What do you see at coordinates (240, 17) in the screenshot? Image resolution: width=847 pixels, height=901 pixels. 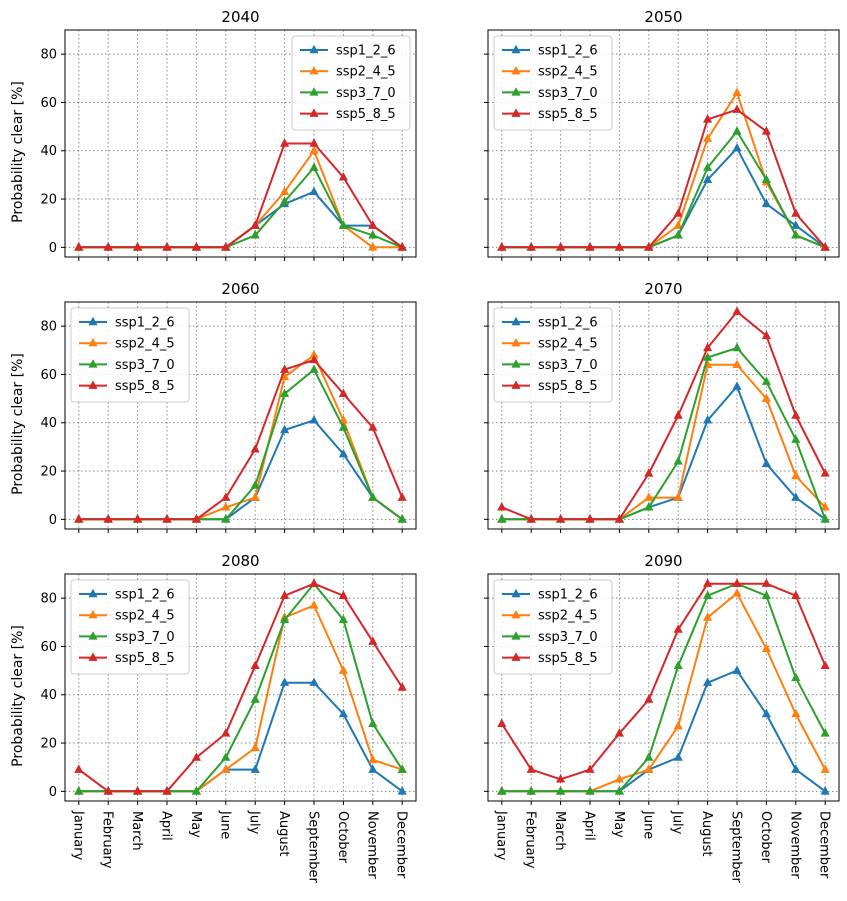 I see `subplot-title: 2040` at bounding box center [240, 17].